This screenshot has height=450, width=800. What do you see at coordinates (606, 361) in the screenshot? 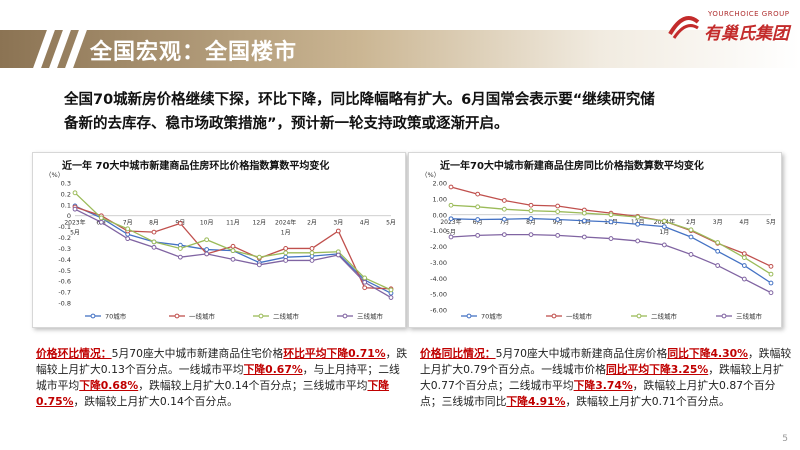
I see `analysis-text: ，跌幅较上月扩大0.79个百分点。一线城市价格` at bounding box center [606, 361].